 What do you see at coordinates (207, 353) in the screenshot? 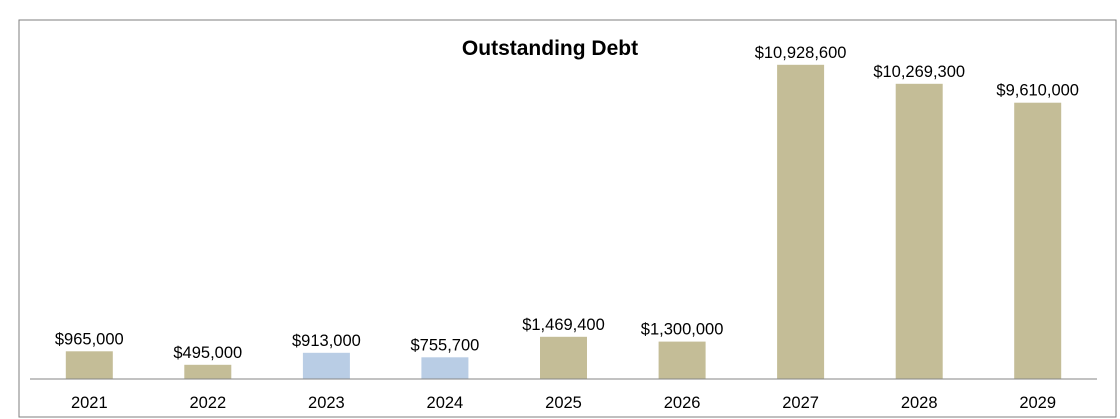
I see `data-label-2022: $495,000` at bounding box center [207, 353].